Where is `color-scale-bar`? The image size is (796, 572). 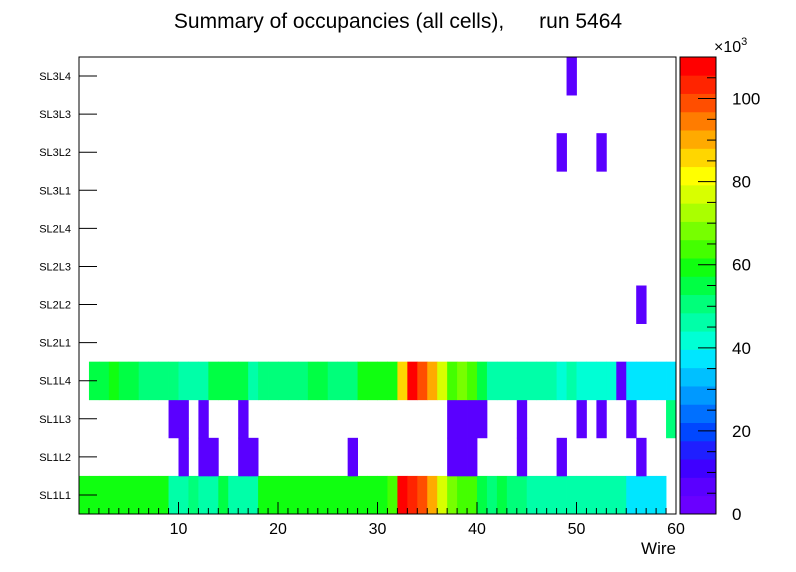
color-scale-bar is located at coordinates (698, 286).